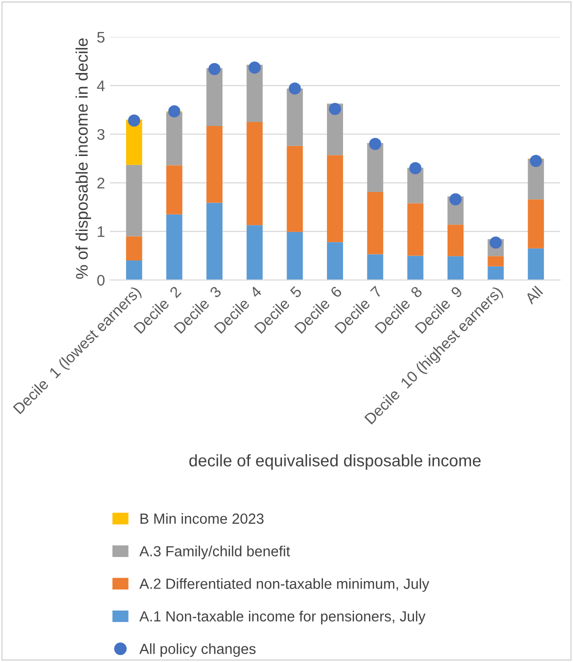  Describe the element at coordinates (84, 158) in the screenshot. I see `y-axis-title: % of disposable income in decile` at that location.